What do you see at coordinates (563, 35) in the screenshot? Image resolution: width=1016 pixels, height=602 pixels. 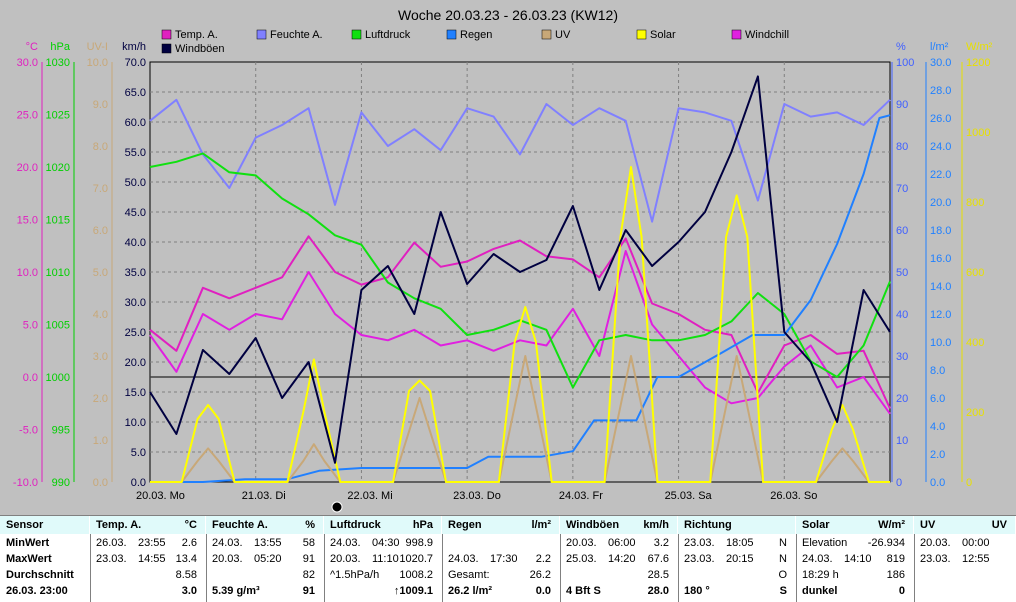 I see `legend-label: UV` at bounding box center [563, 35].